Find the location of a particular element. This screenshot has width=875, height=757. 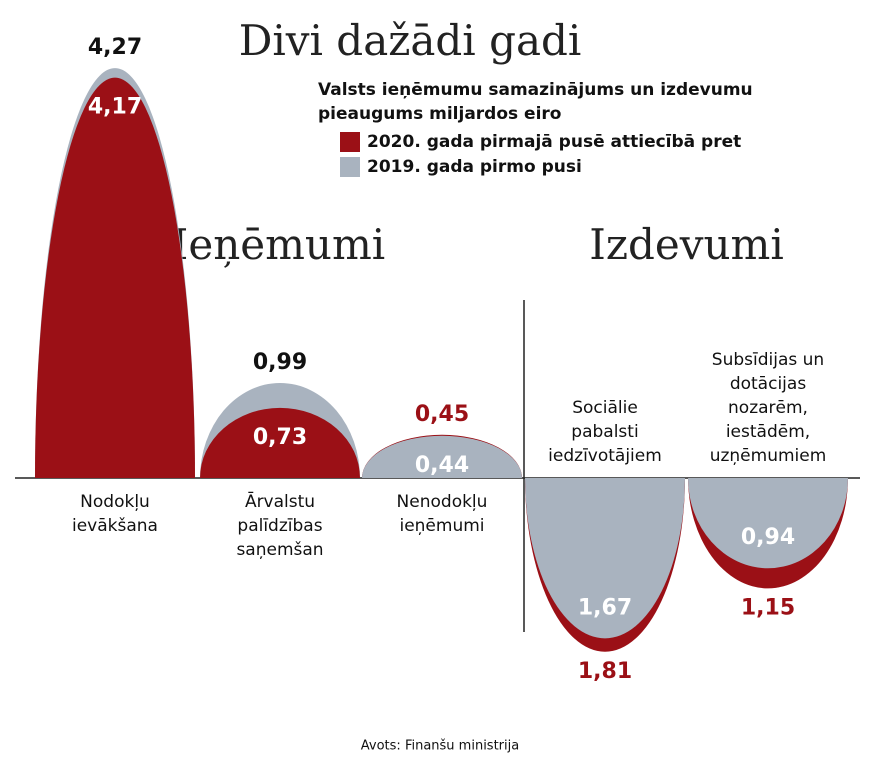

value-label: 0,44 is located at coordinates (442, 465).